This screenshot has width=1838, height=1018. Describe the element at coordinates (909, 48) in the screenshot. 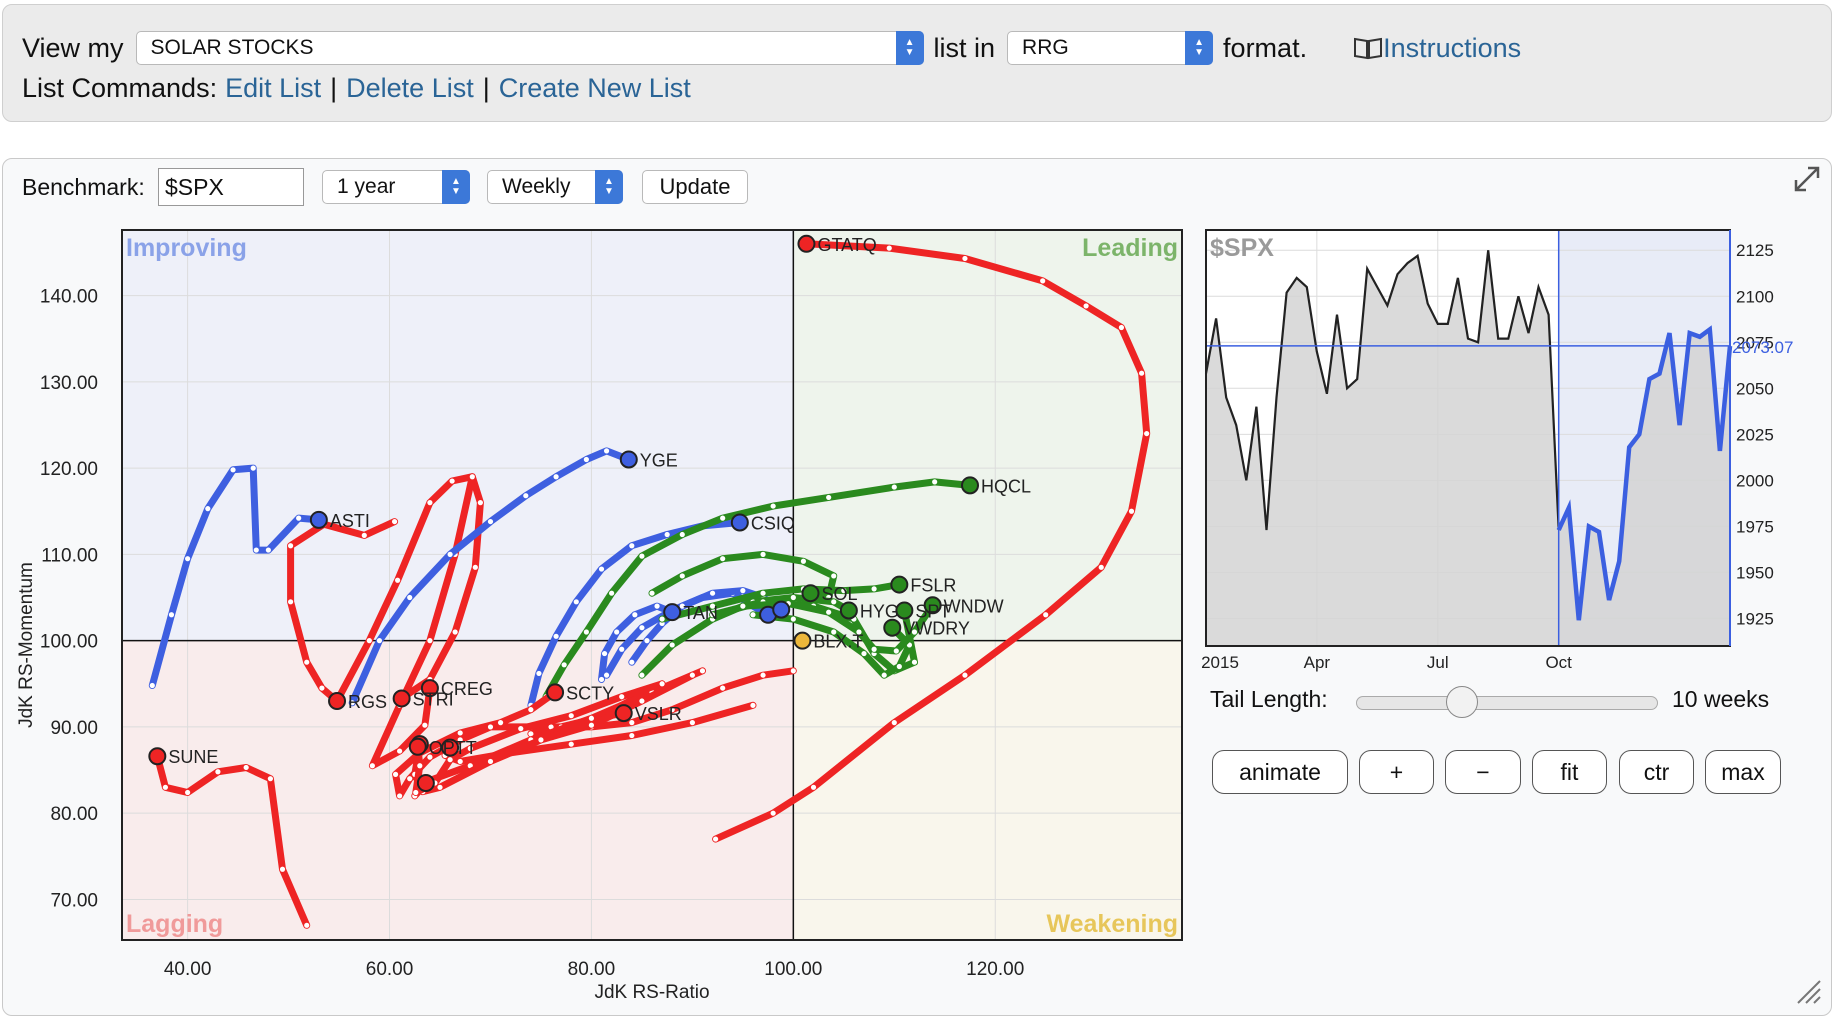

I see `list-select-stepper-icon: ▲ ▼` at that location.